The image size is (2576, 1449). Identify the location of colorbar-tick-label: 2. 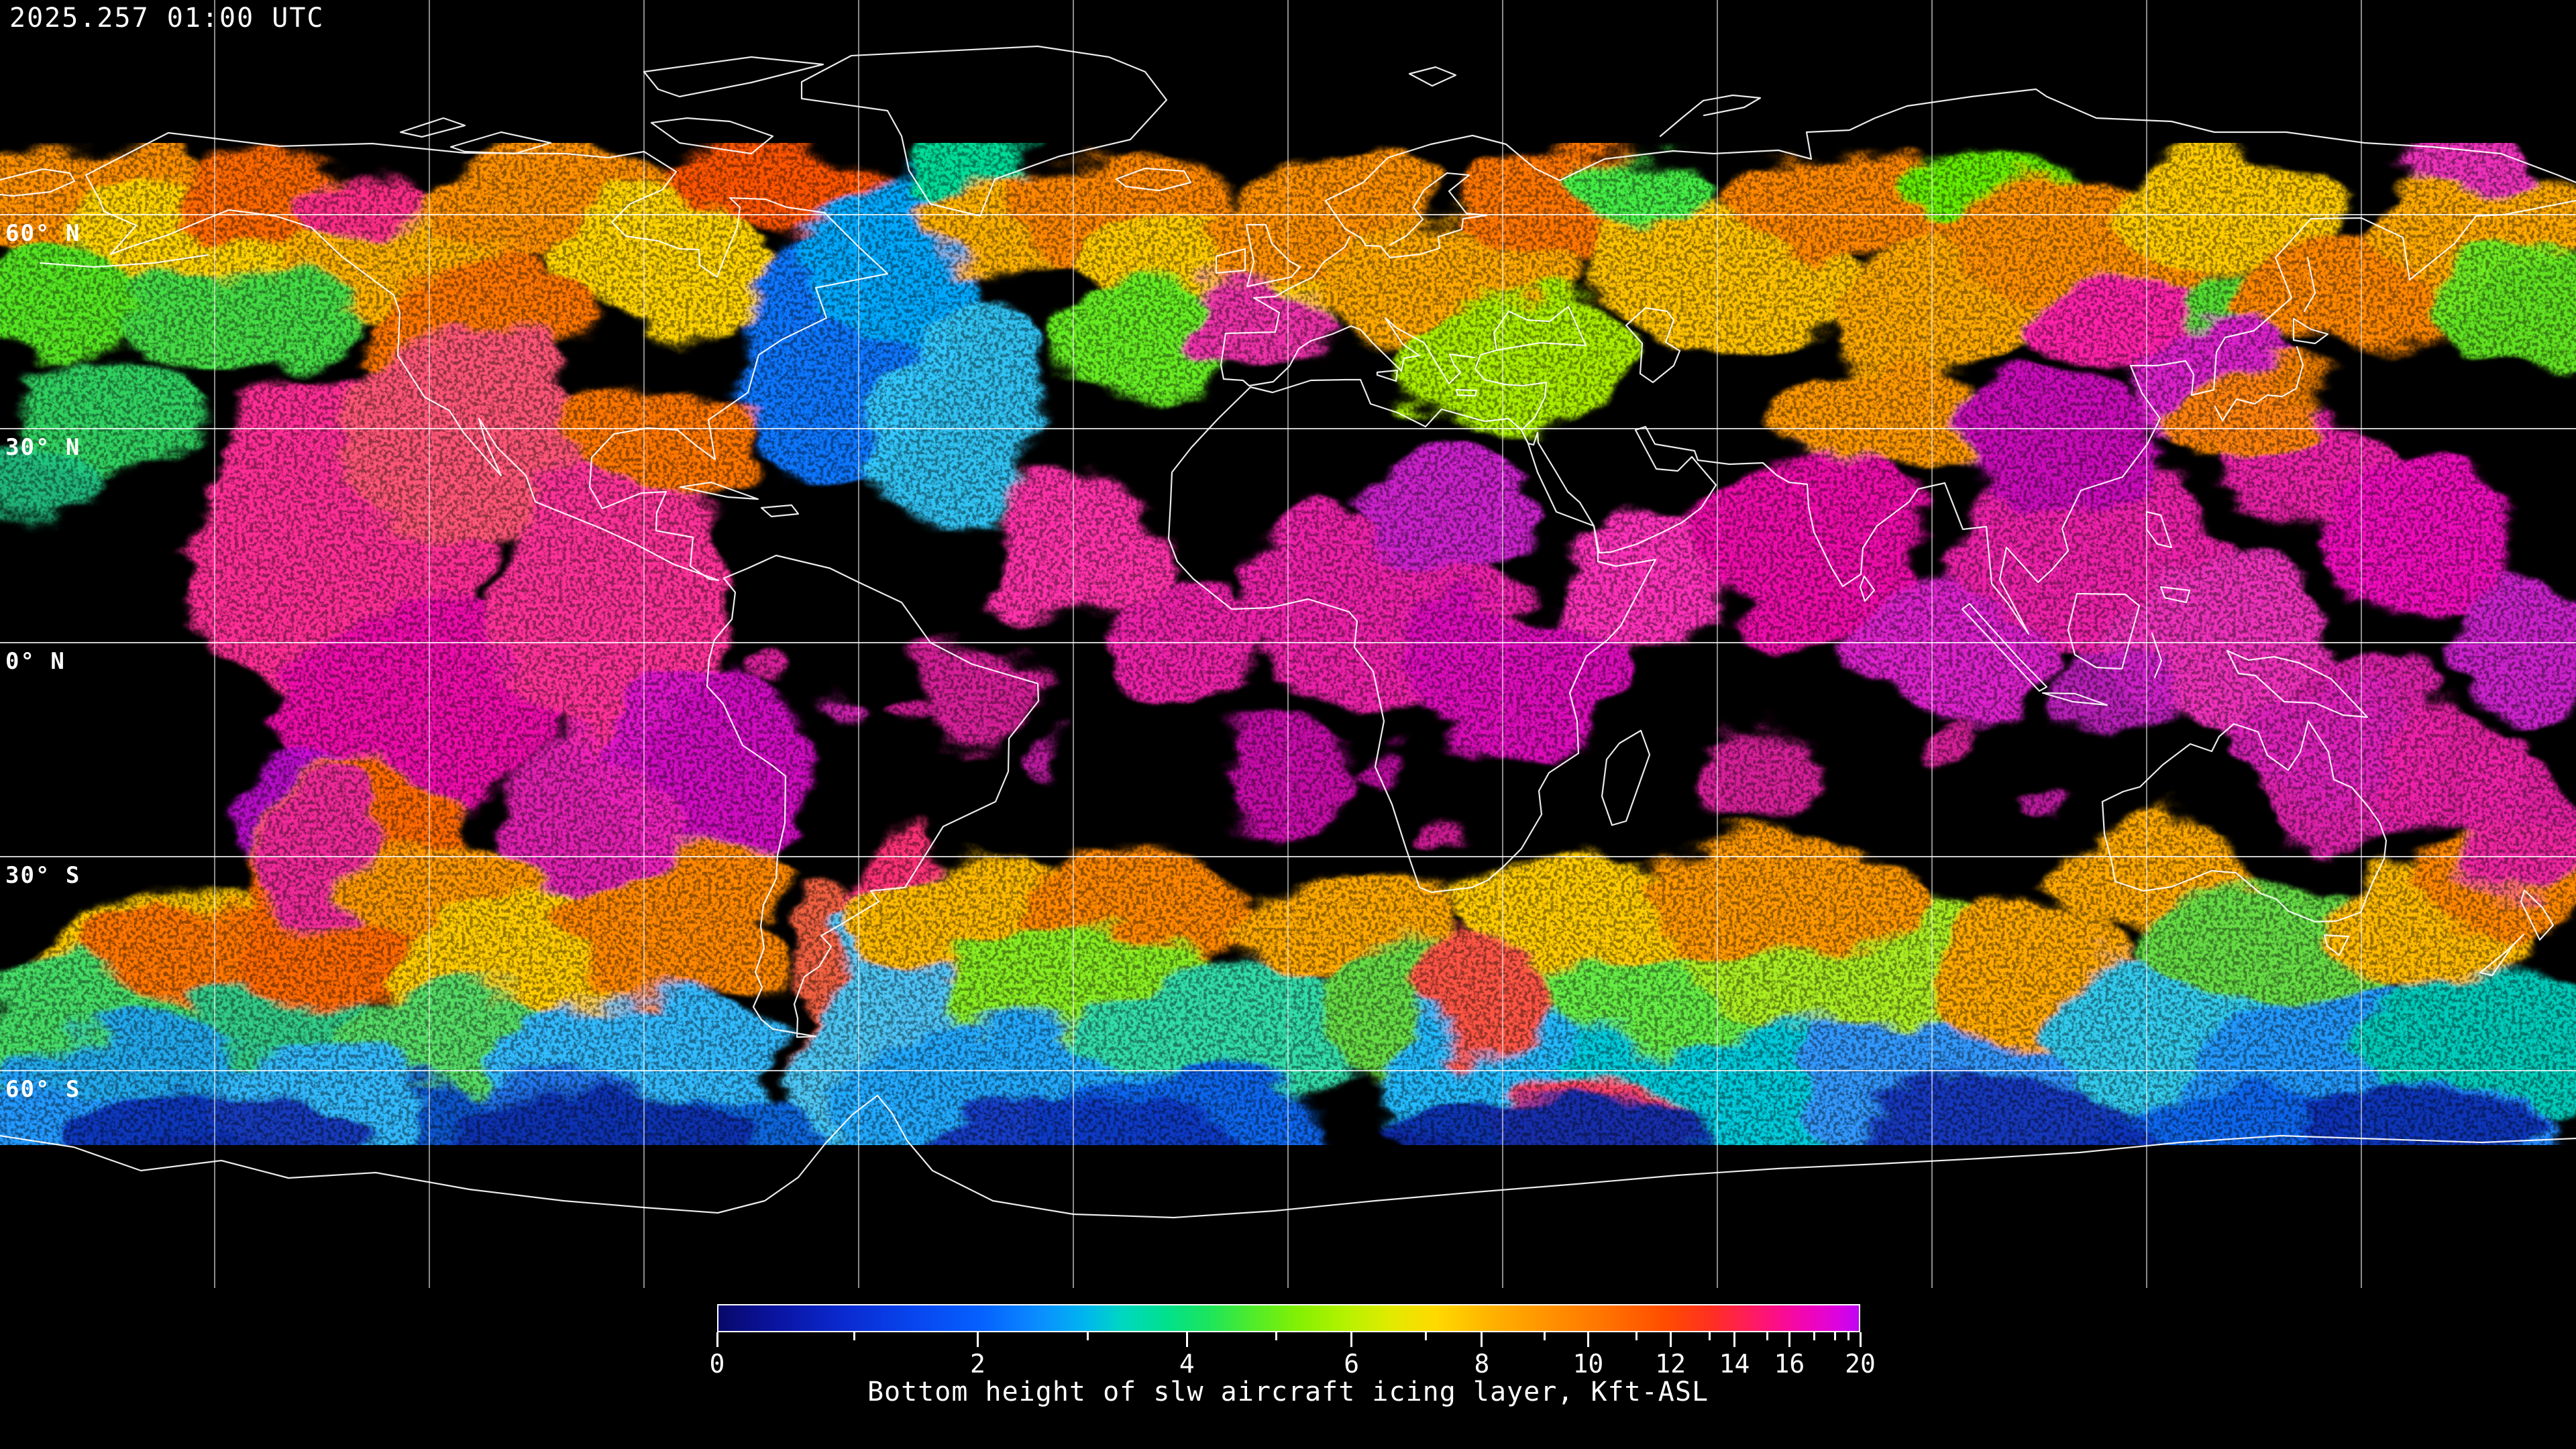
(977, 1364).